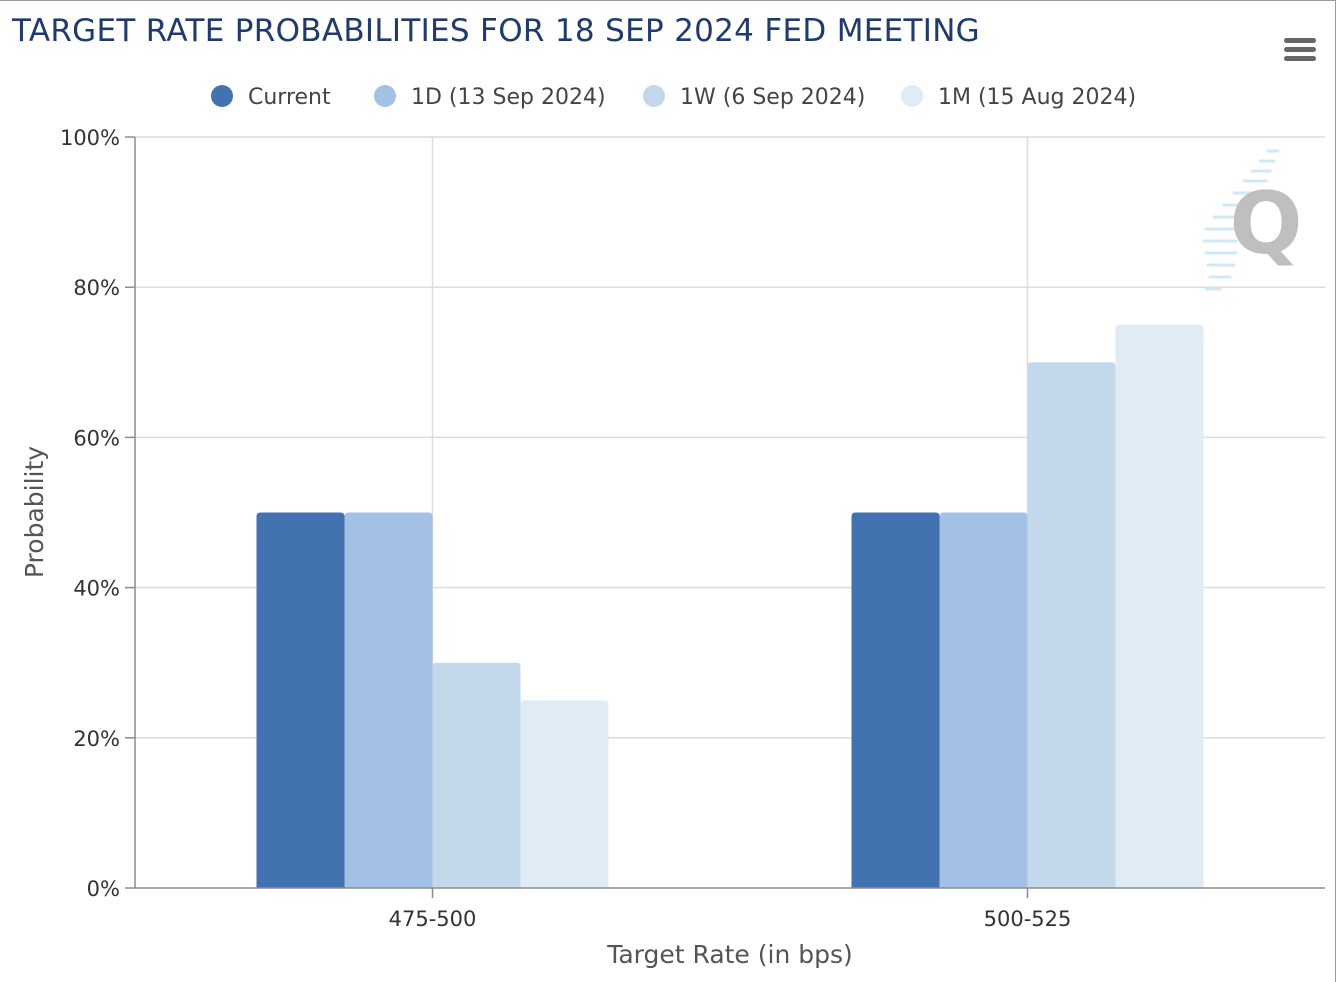 Image resolution: width=1336 pixels, height=982 pixels. Describe the element at coordinates (1265, 224) in the screenshot. I see `watermark-letter: Q` at that location.